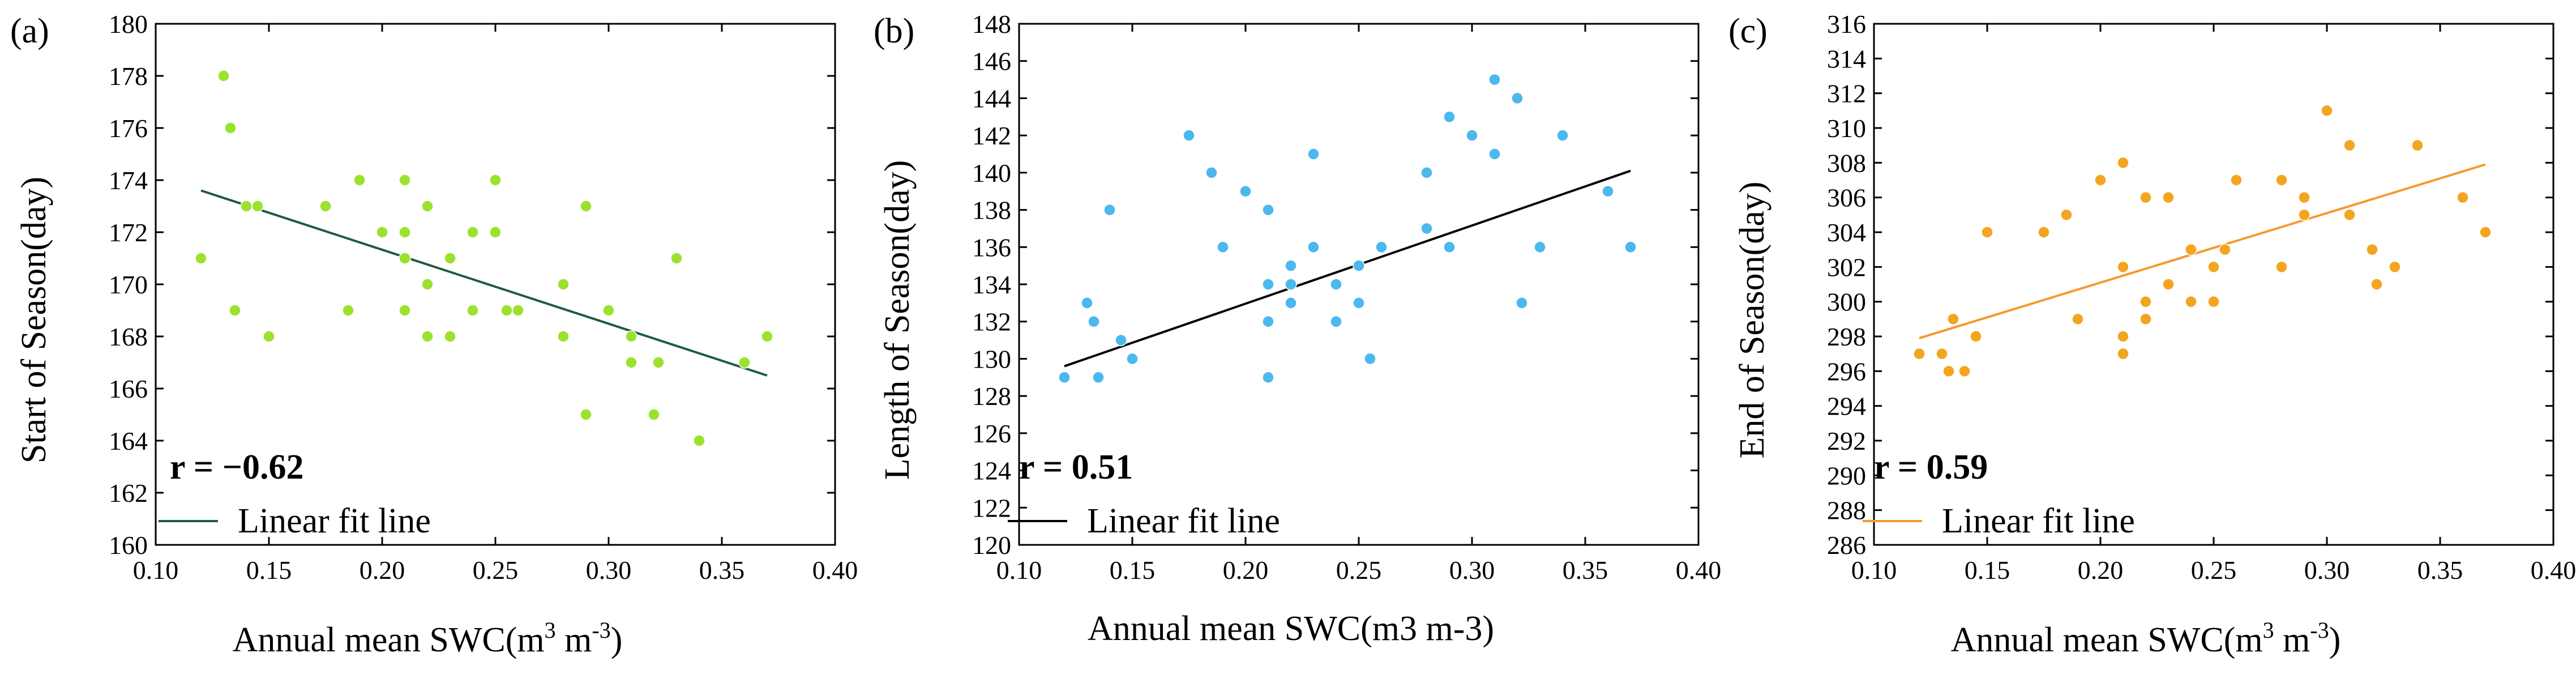 This screenshot has height=674, width=2576. Describe the element at coordinates (128, 545) in the screenshot. I see `y-tick-label: 160` at that location.